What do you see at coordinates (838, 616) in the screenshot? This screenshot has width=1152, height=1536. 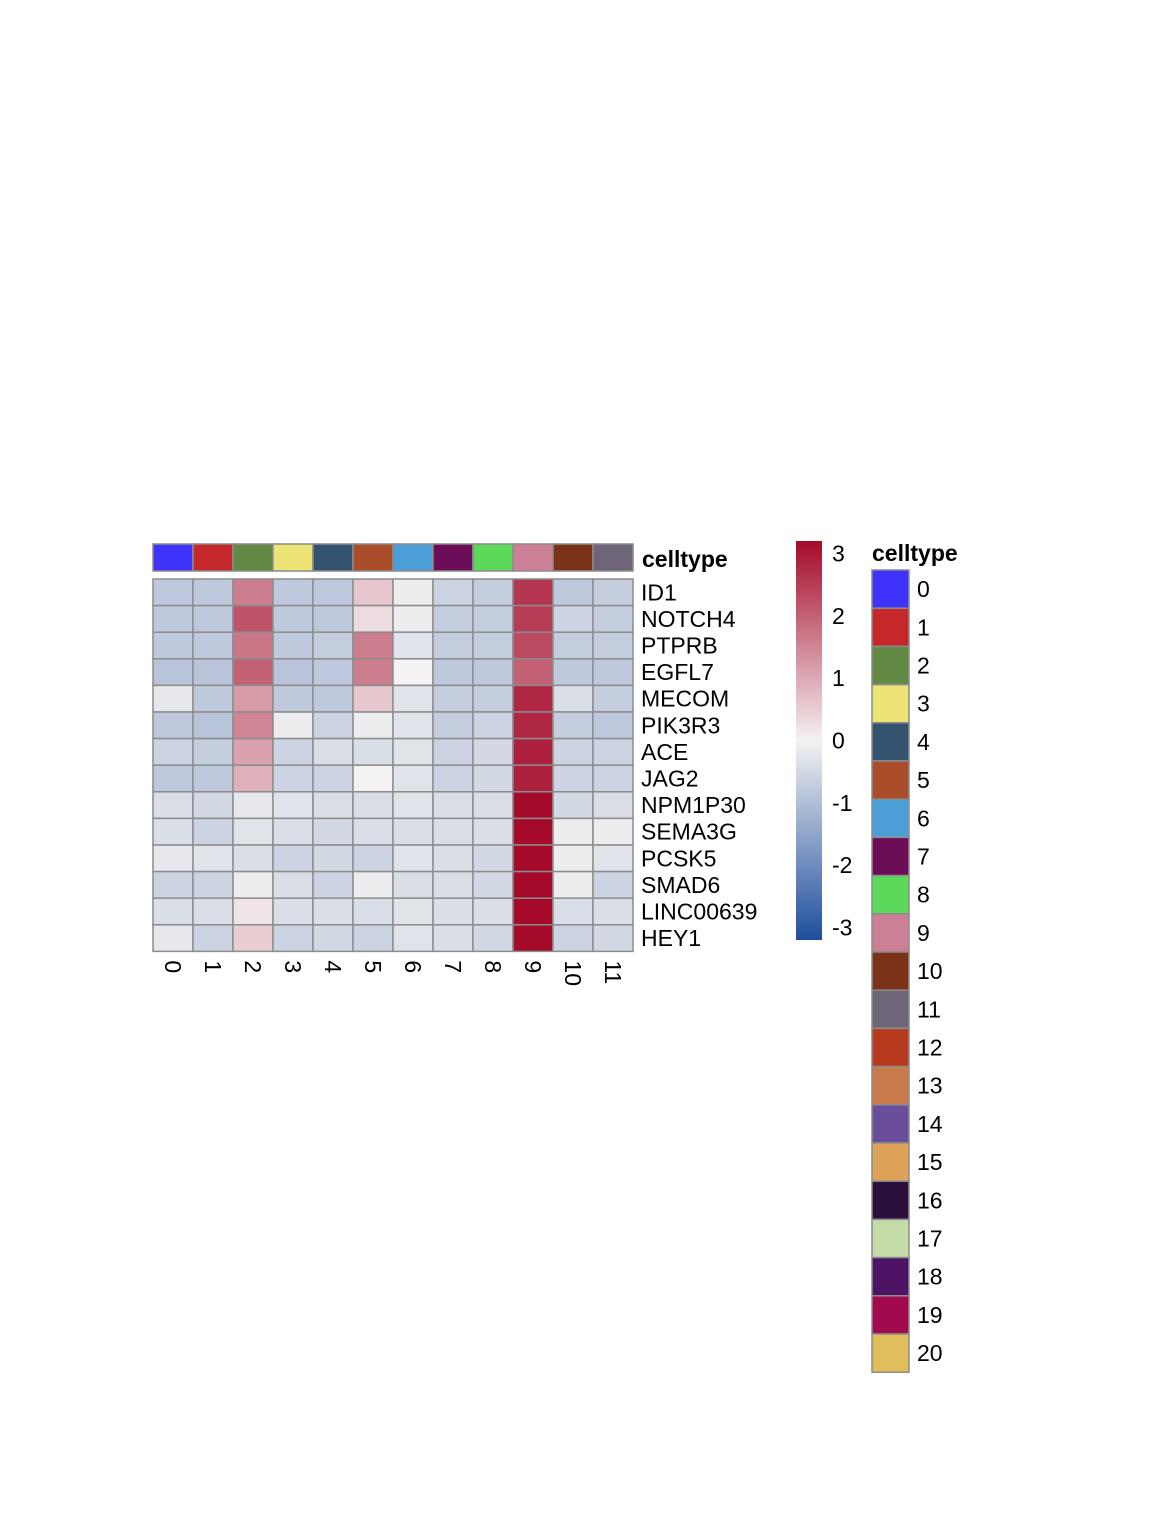 I see `color-scale-tick: 2` at bounding box center [838, 616].